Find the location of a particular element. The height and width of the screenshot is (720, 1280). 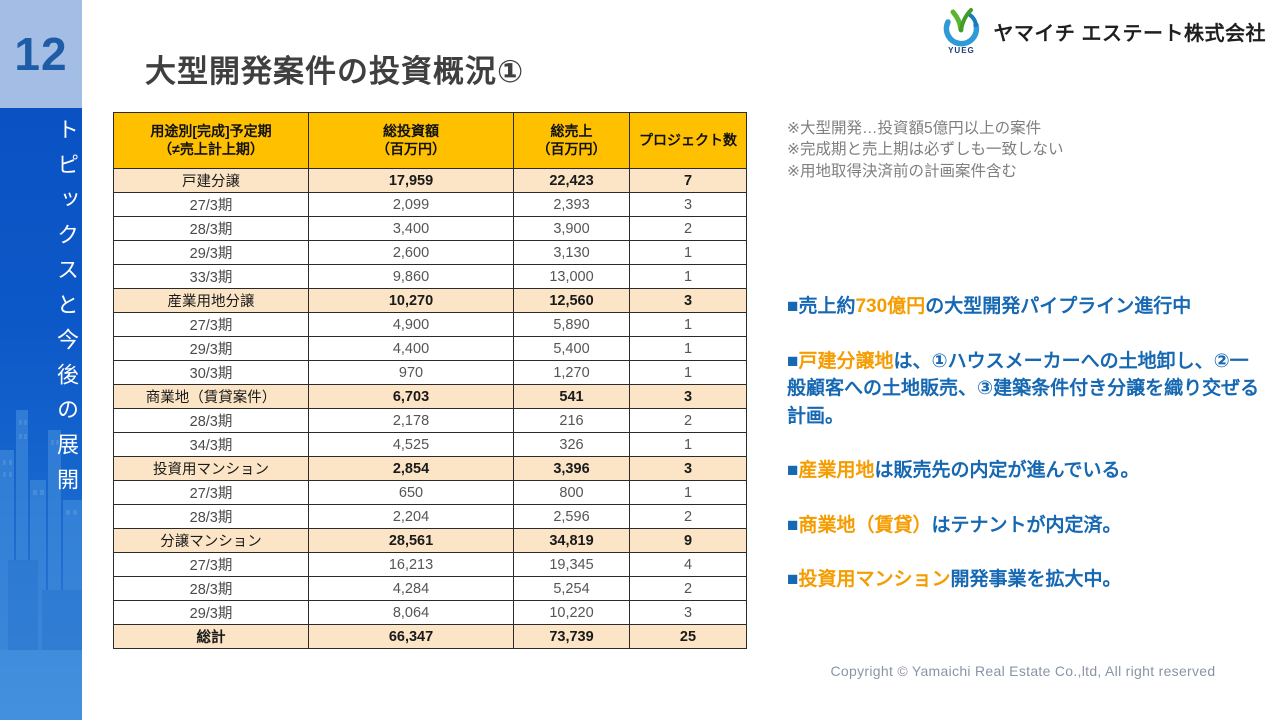

table-row: 戸建分譲 17,959 22,423 7 is located at coordinates (430, 180).